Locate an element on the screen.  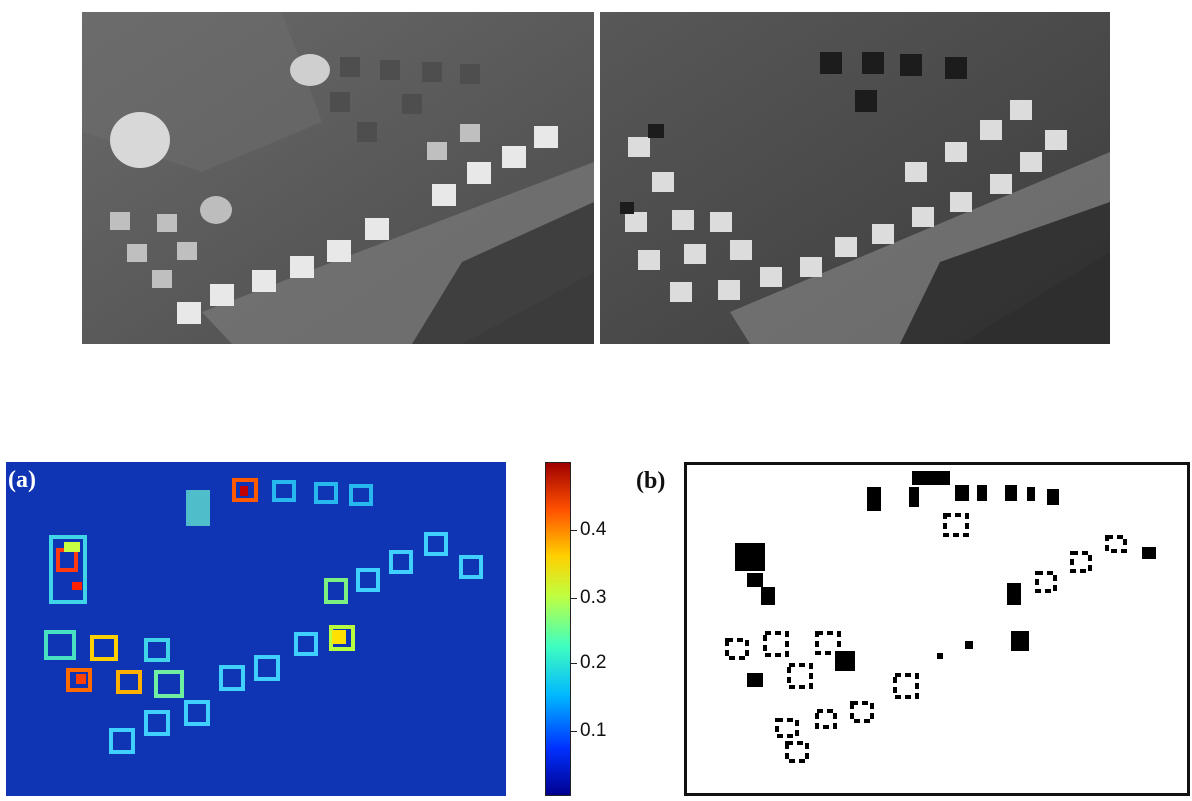
colorbar-tick-label: 0.1 is located at coordinates (593, 730).